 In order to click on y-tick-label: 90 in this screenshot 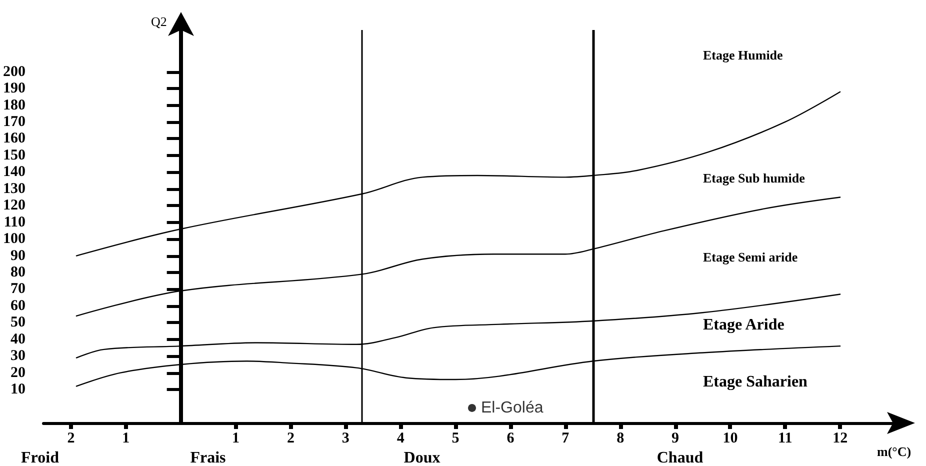, I will do `click(18, 256)`.